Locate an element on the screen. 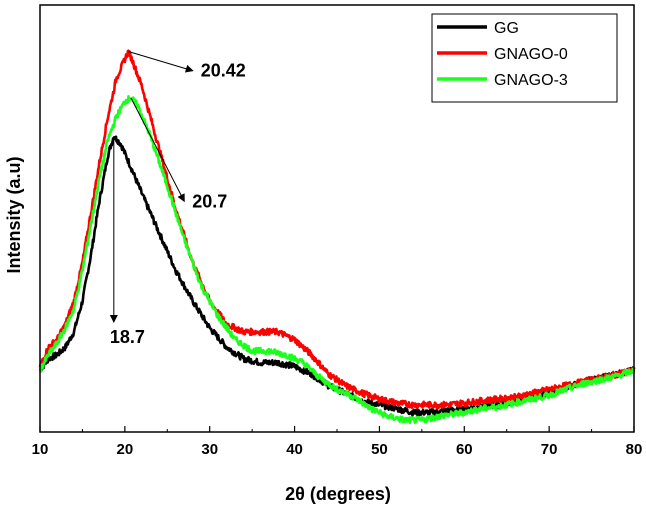  legend-label: GNAGO-3 is located at coordinates (531, 80).